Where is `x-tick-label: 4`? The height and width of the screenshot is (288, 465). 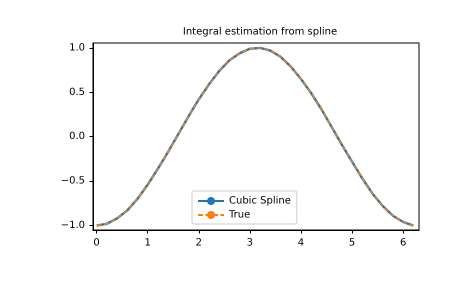 x-tick-label: 4 is located at coordinates (301, 243).